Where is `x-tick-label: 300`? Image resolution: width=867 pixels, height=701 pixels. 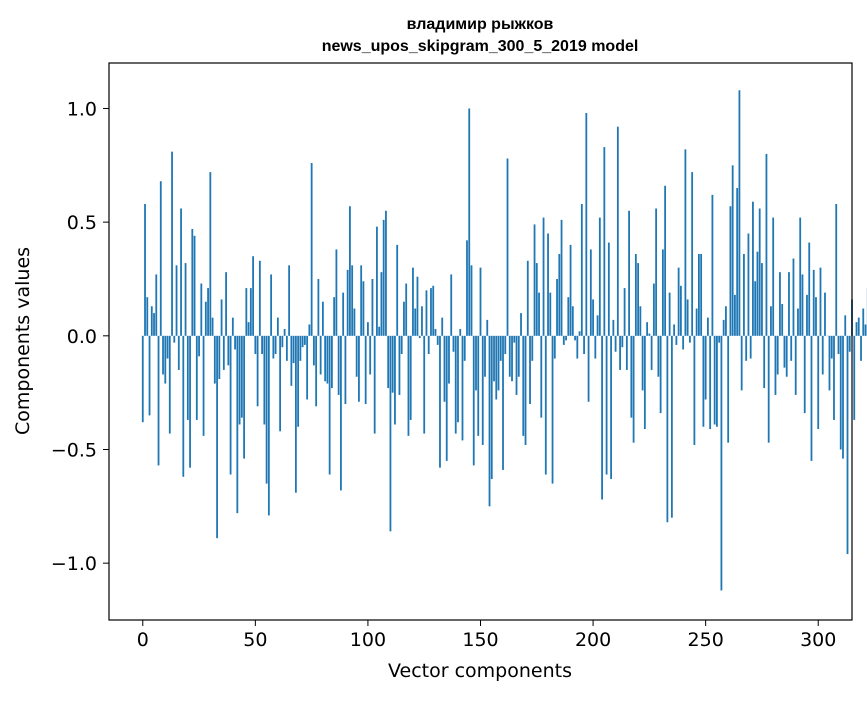
x-tick-label: 300 is located at coordinates (818, 640).